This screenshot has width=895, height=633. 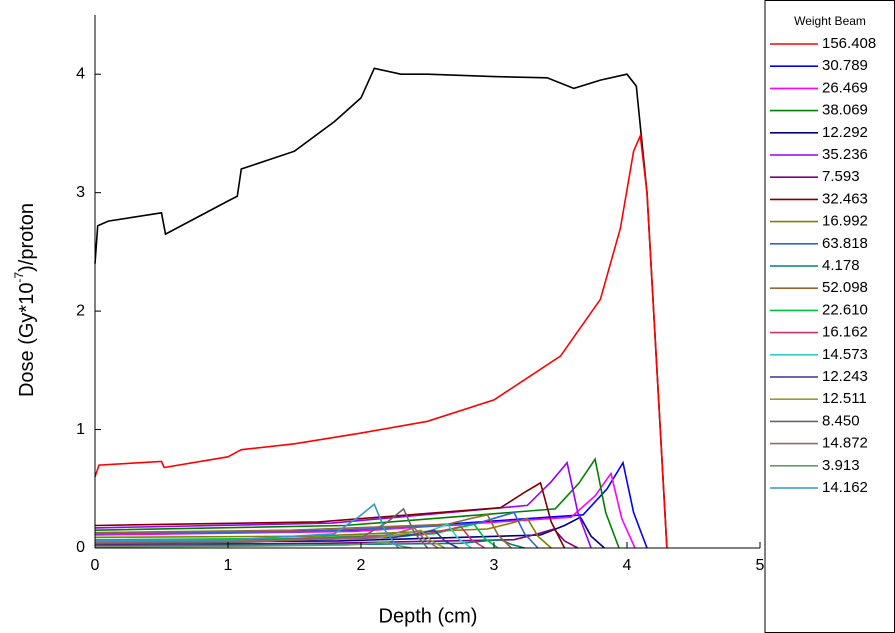 I want to click on legend-label: 14.162, so click(x=845, y=487).